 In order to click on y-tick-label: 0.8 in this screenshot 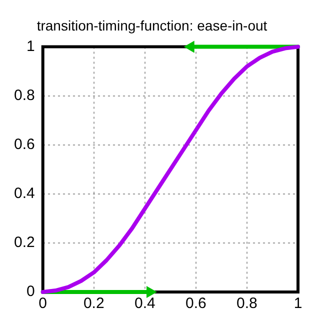, I will do `click(24, 95)`.